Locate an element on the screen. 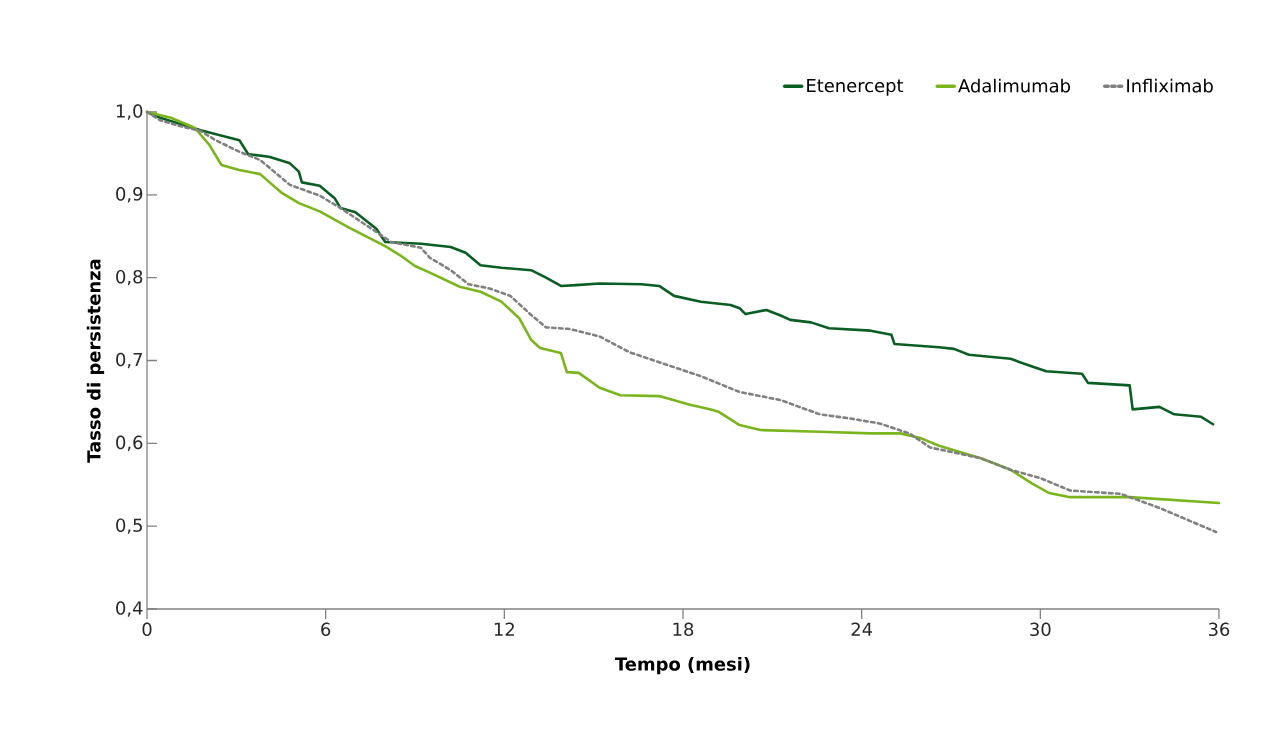  x-tick-label: 6 is located at coordinates (326, 629).